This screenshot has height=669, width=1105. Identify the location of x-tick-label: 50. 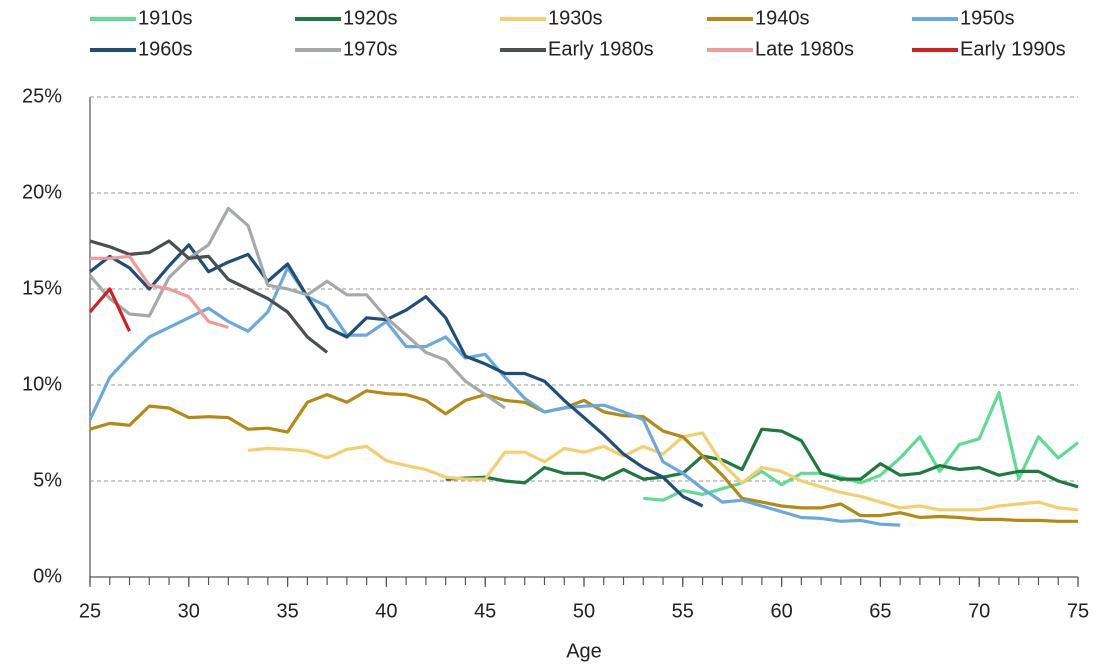
(584, 611).